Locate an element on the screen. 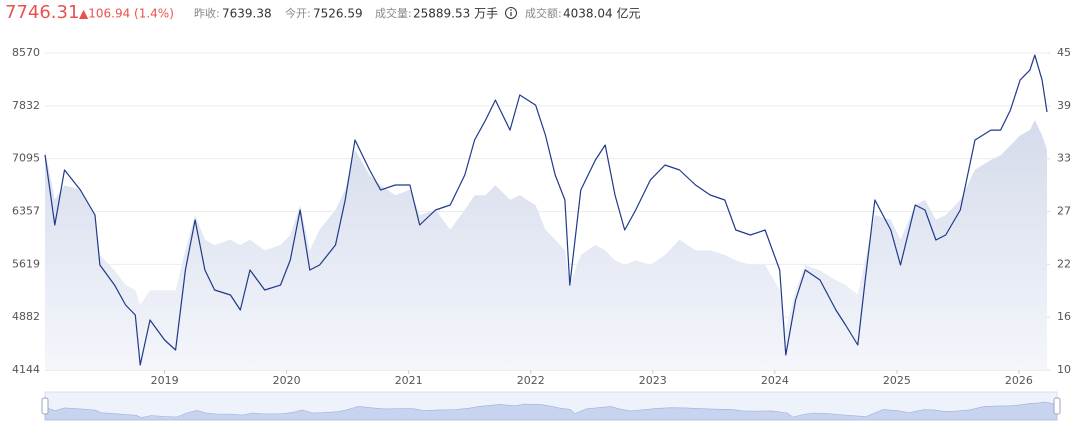  y-tick-label: 7832 is located at coordinates (26, 105).